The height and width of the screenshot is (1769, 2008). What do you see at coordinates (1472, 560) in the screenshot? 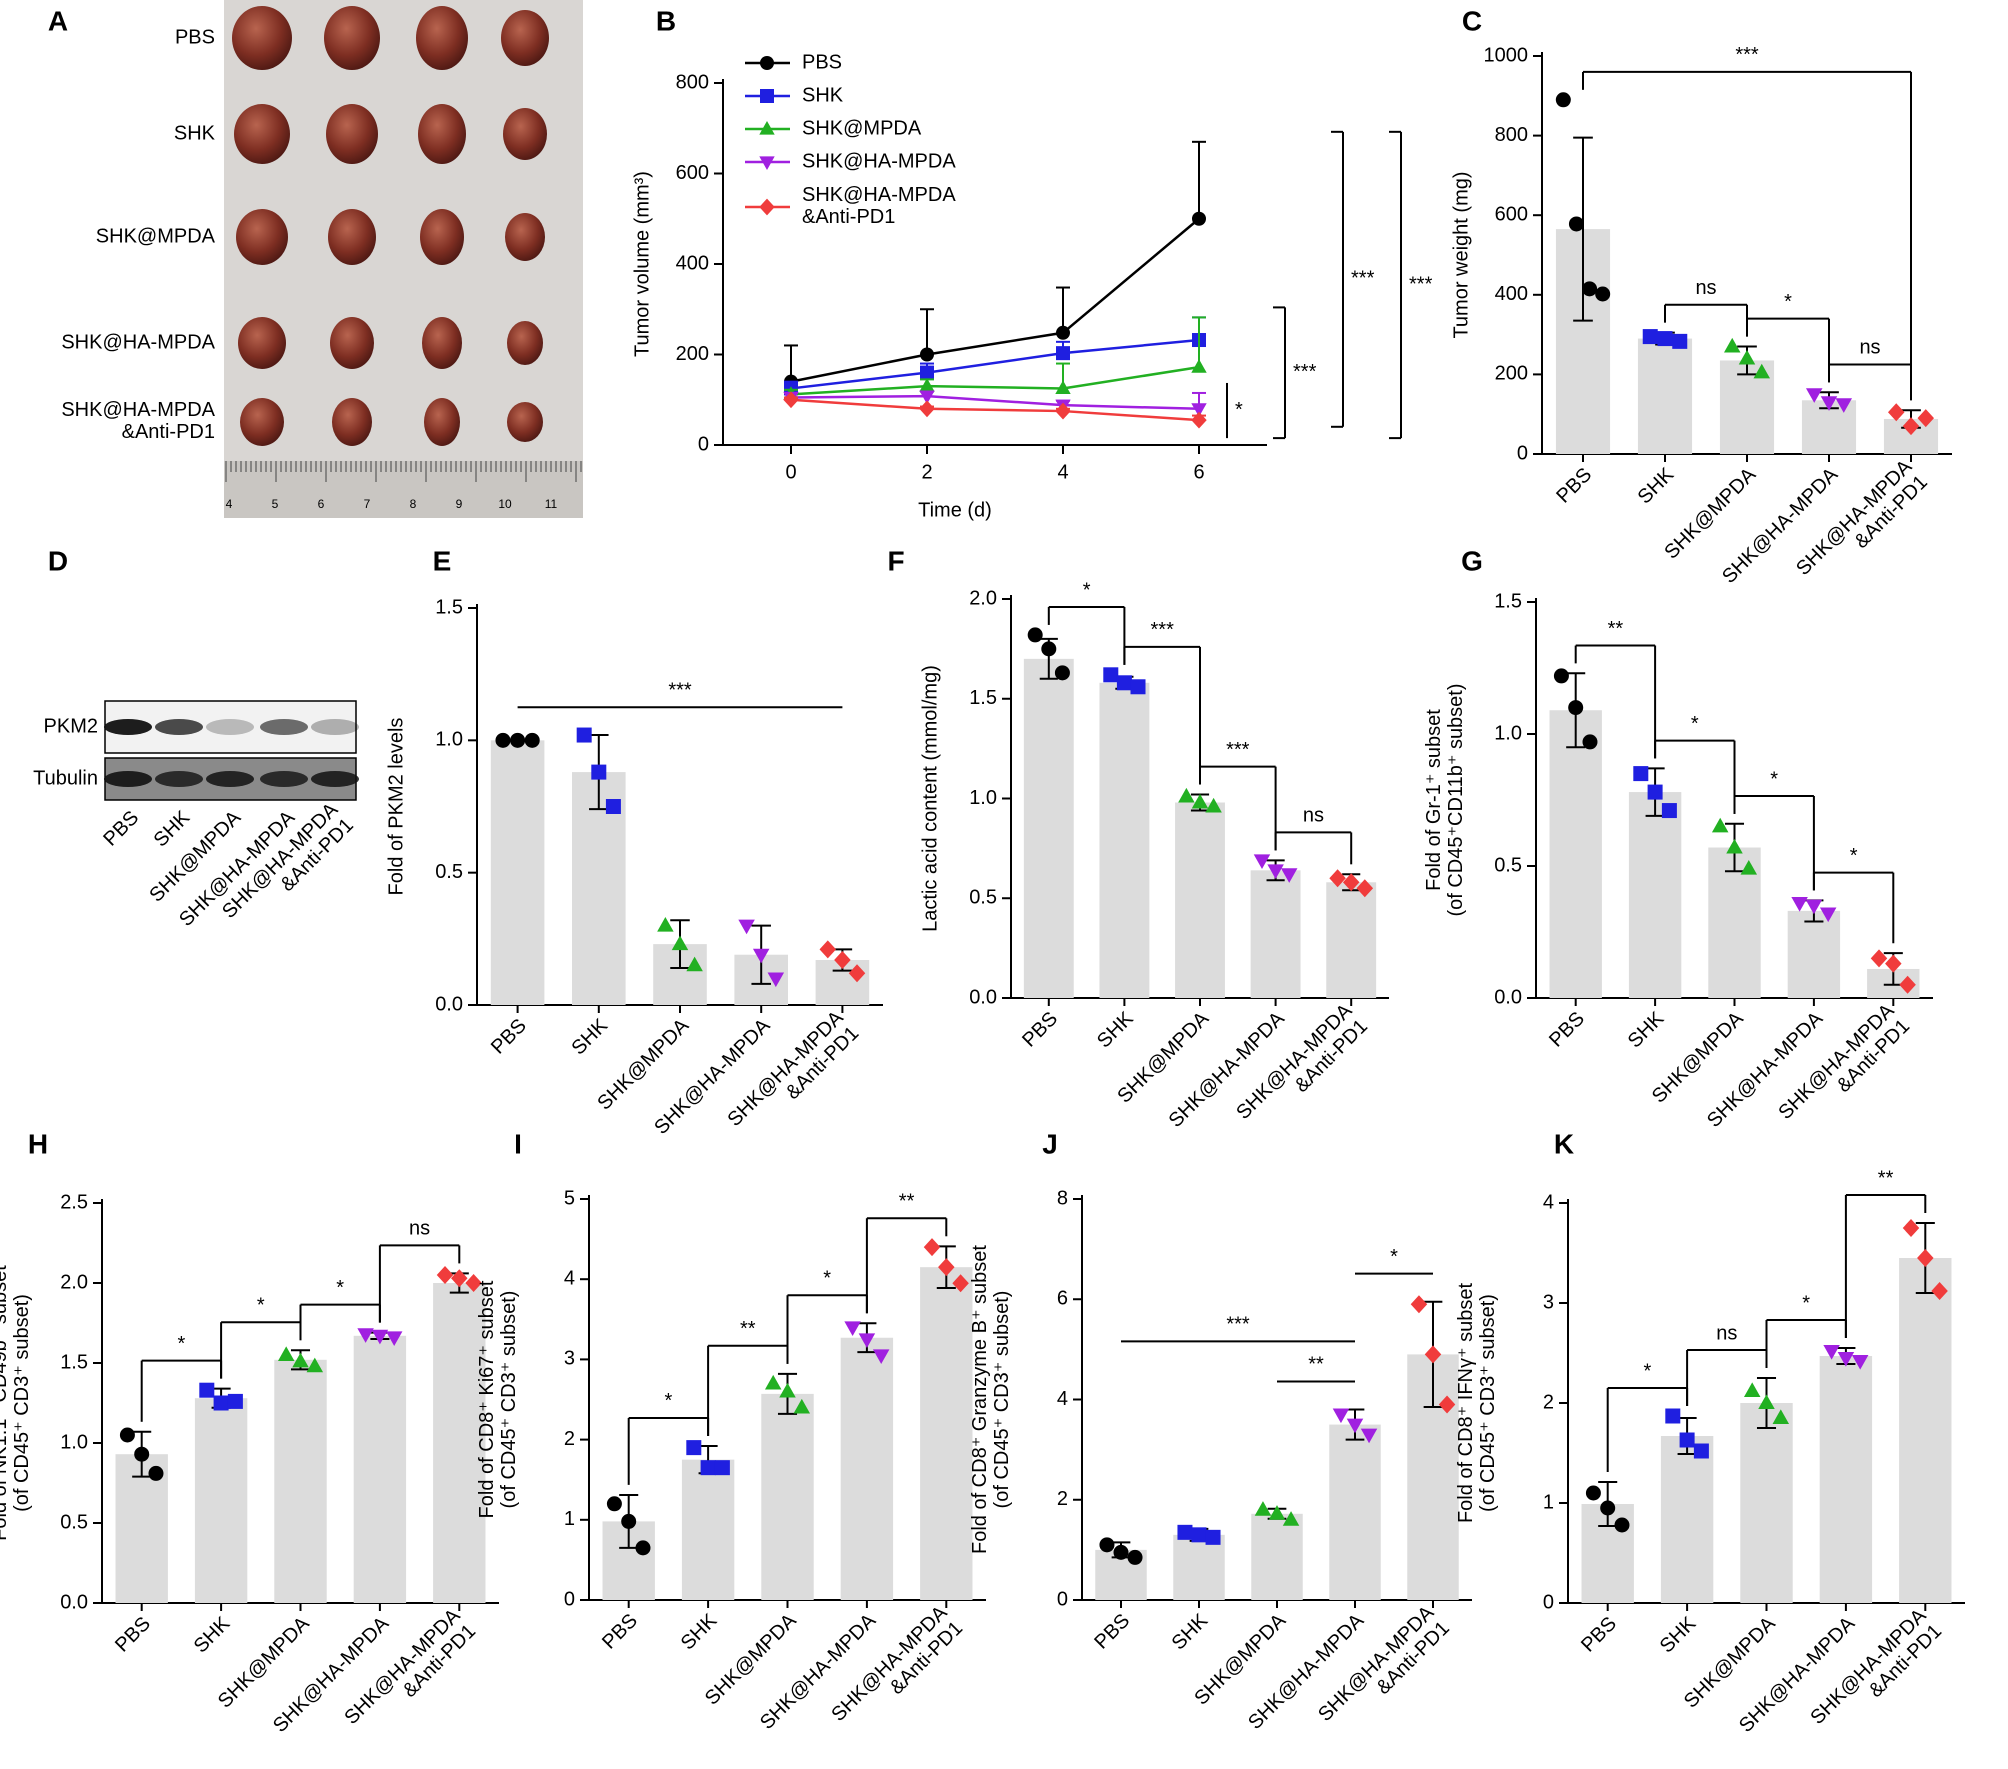
I see `panel-letter: G` at bounding box center [1472, 560].